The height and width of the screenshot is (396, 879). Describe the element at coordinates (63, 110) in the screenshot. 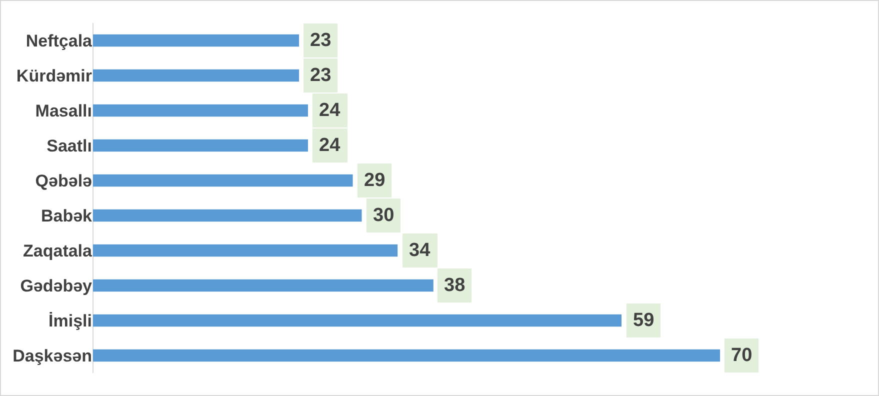

I see `y-tick-label: Masallı` at that location.